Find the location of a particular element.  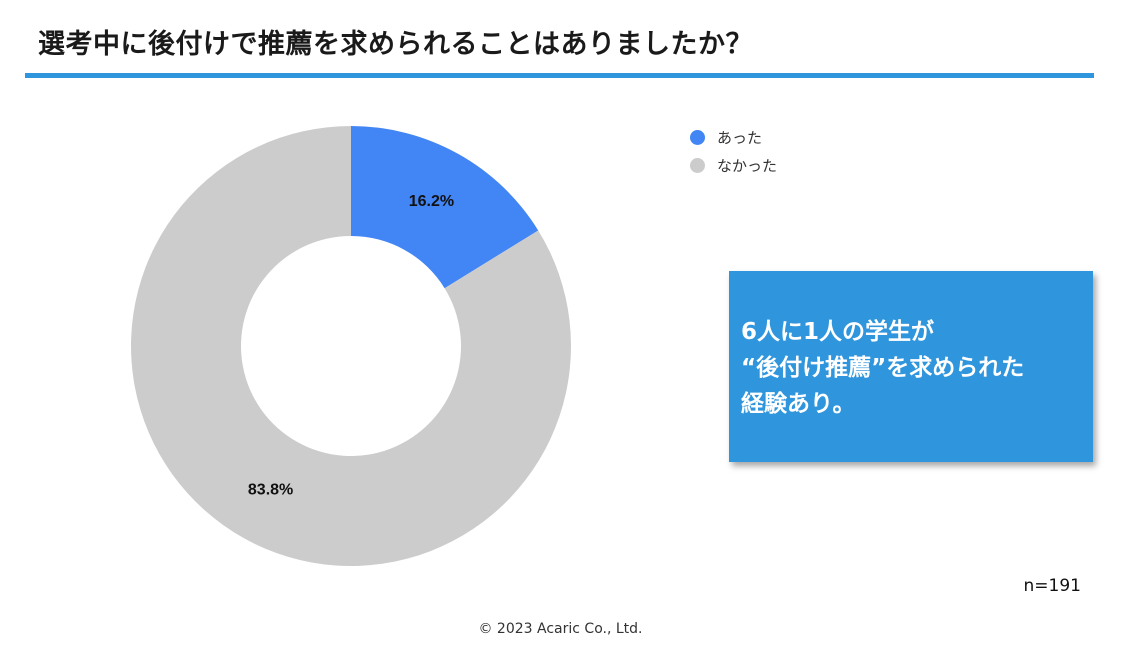

copyright-footer: © 2023 Acaric Co., Ltd. is located at coordinates (560, 629).